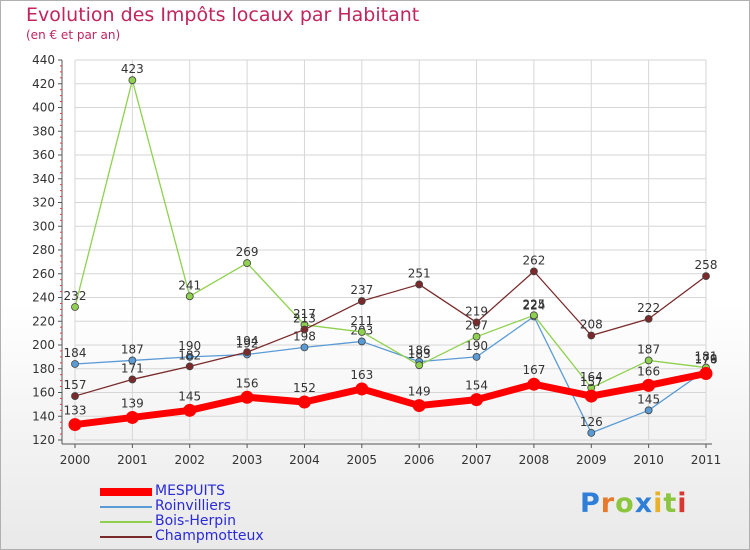 This screenshot has height=550, width=750. What do you see at coordinates (608, 503) in the screenshot?
I see `logo-letter: r` at bounding box center [608, 503].